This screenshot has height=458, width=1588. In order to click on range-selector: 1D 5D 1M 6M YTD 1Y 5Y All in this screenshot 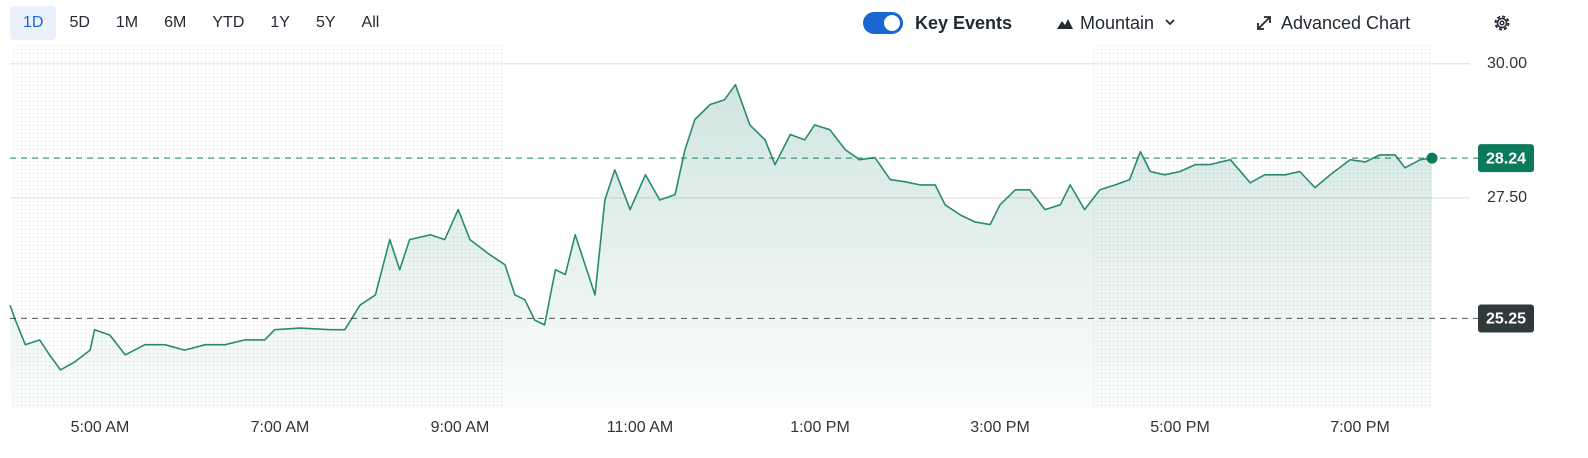, I will do `click(201, 23)`.